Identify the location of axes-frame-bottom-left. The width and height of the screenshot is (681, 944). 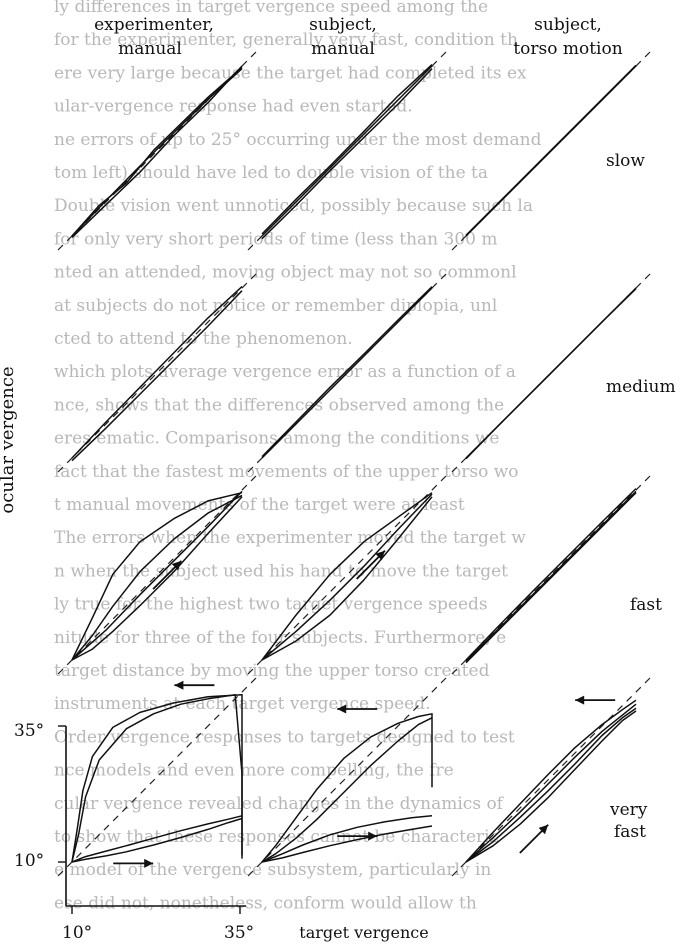
(152, 819).